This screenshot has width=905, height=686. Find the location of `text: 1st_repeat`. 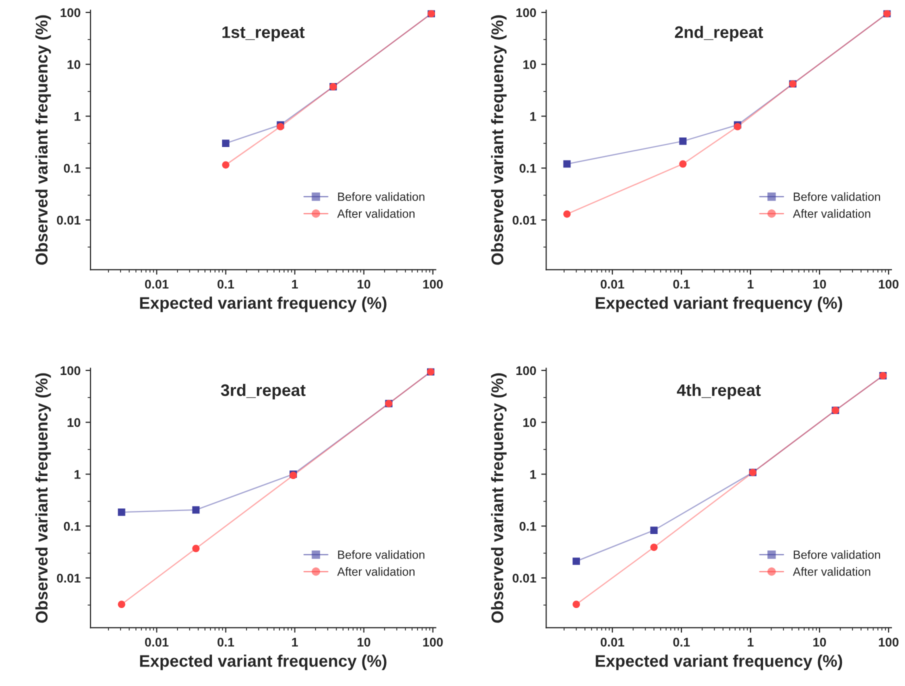

text: 1st_repeat is located at coordinates (263, 34).